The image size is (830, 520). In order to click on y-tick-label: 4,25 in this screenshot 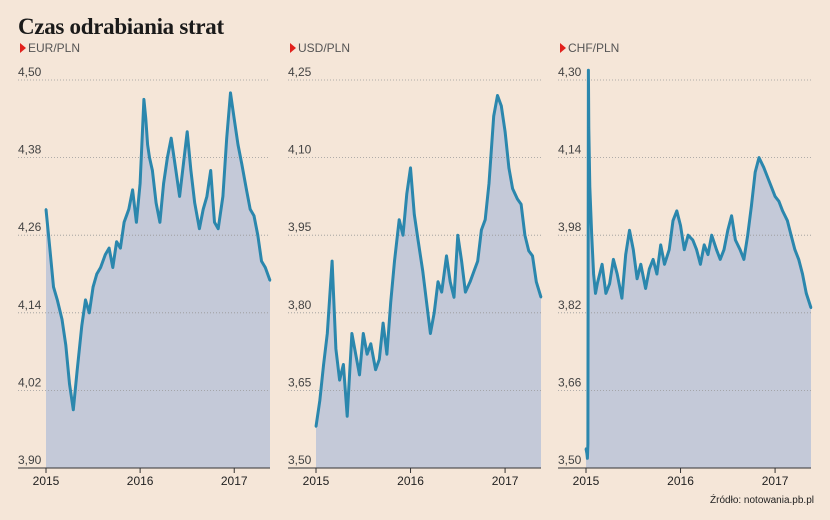, I will do `click(300, 72)`.